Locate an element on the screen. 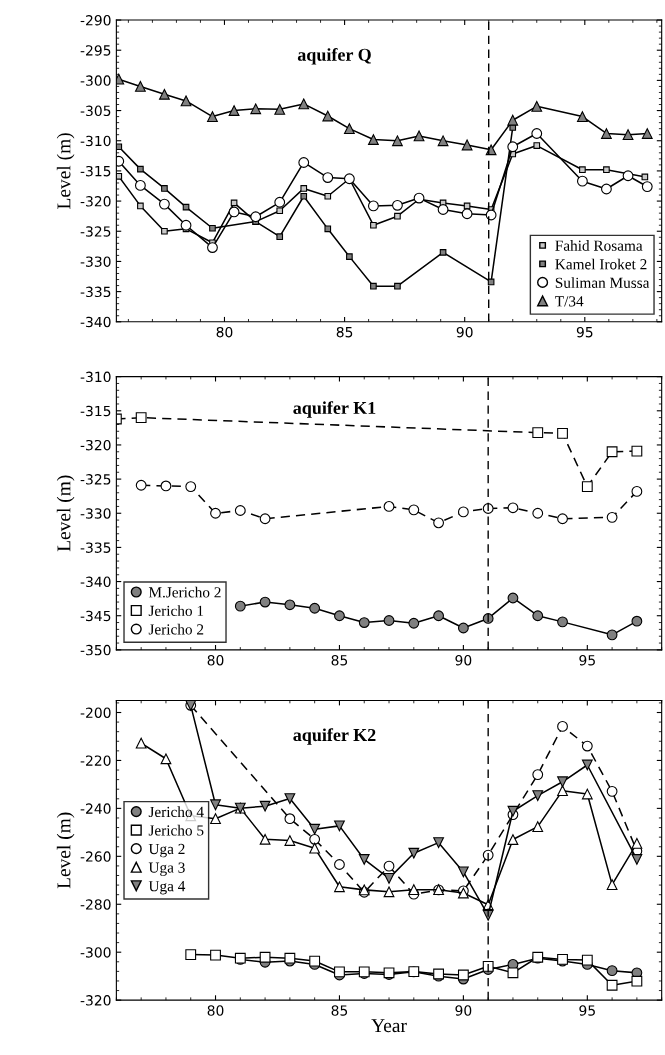  y-tick-label: -295 is located at coordinates (95, 50).